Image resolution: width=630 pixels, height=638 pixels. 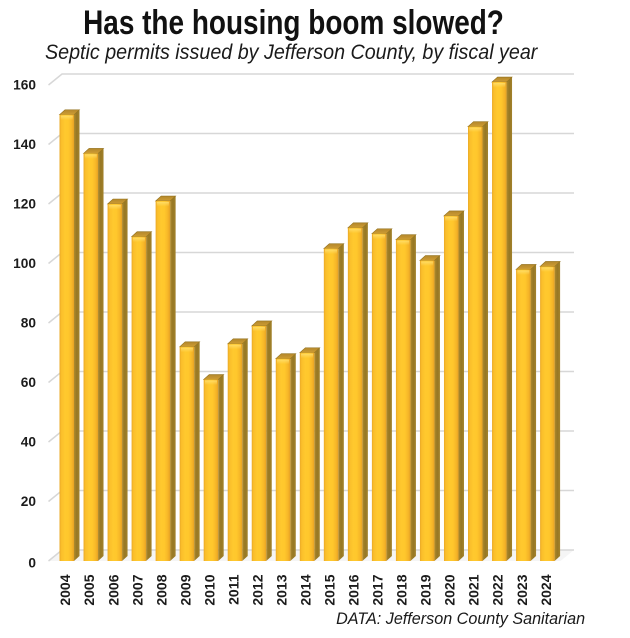 What do you see at coordinates (29, 323) in the screenshot?
I see `svg-text: 80` at bounding box center [29, 323].